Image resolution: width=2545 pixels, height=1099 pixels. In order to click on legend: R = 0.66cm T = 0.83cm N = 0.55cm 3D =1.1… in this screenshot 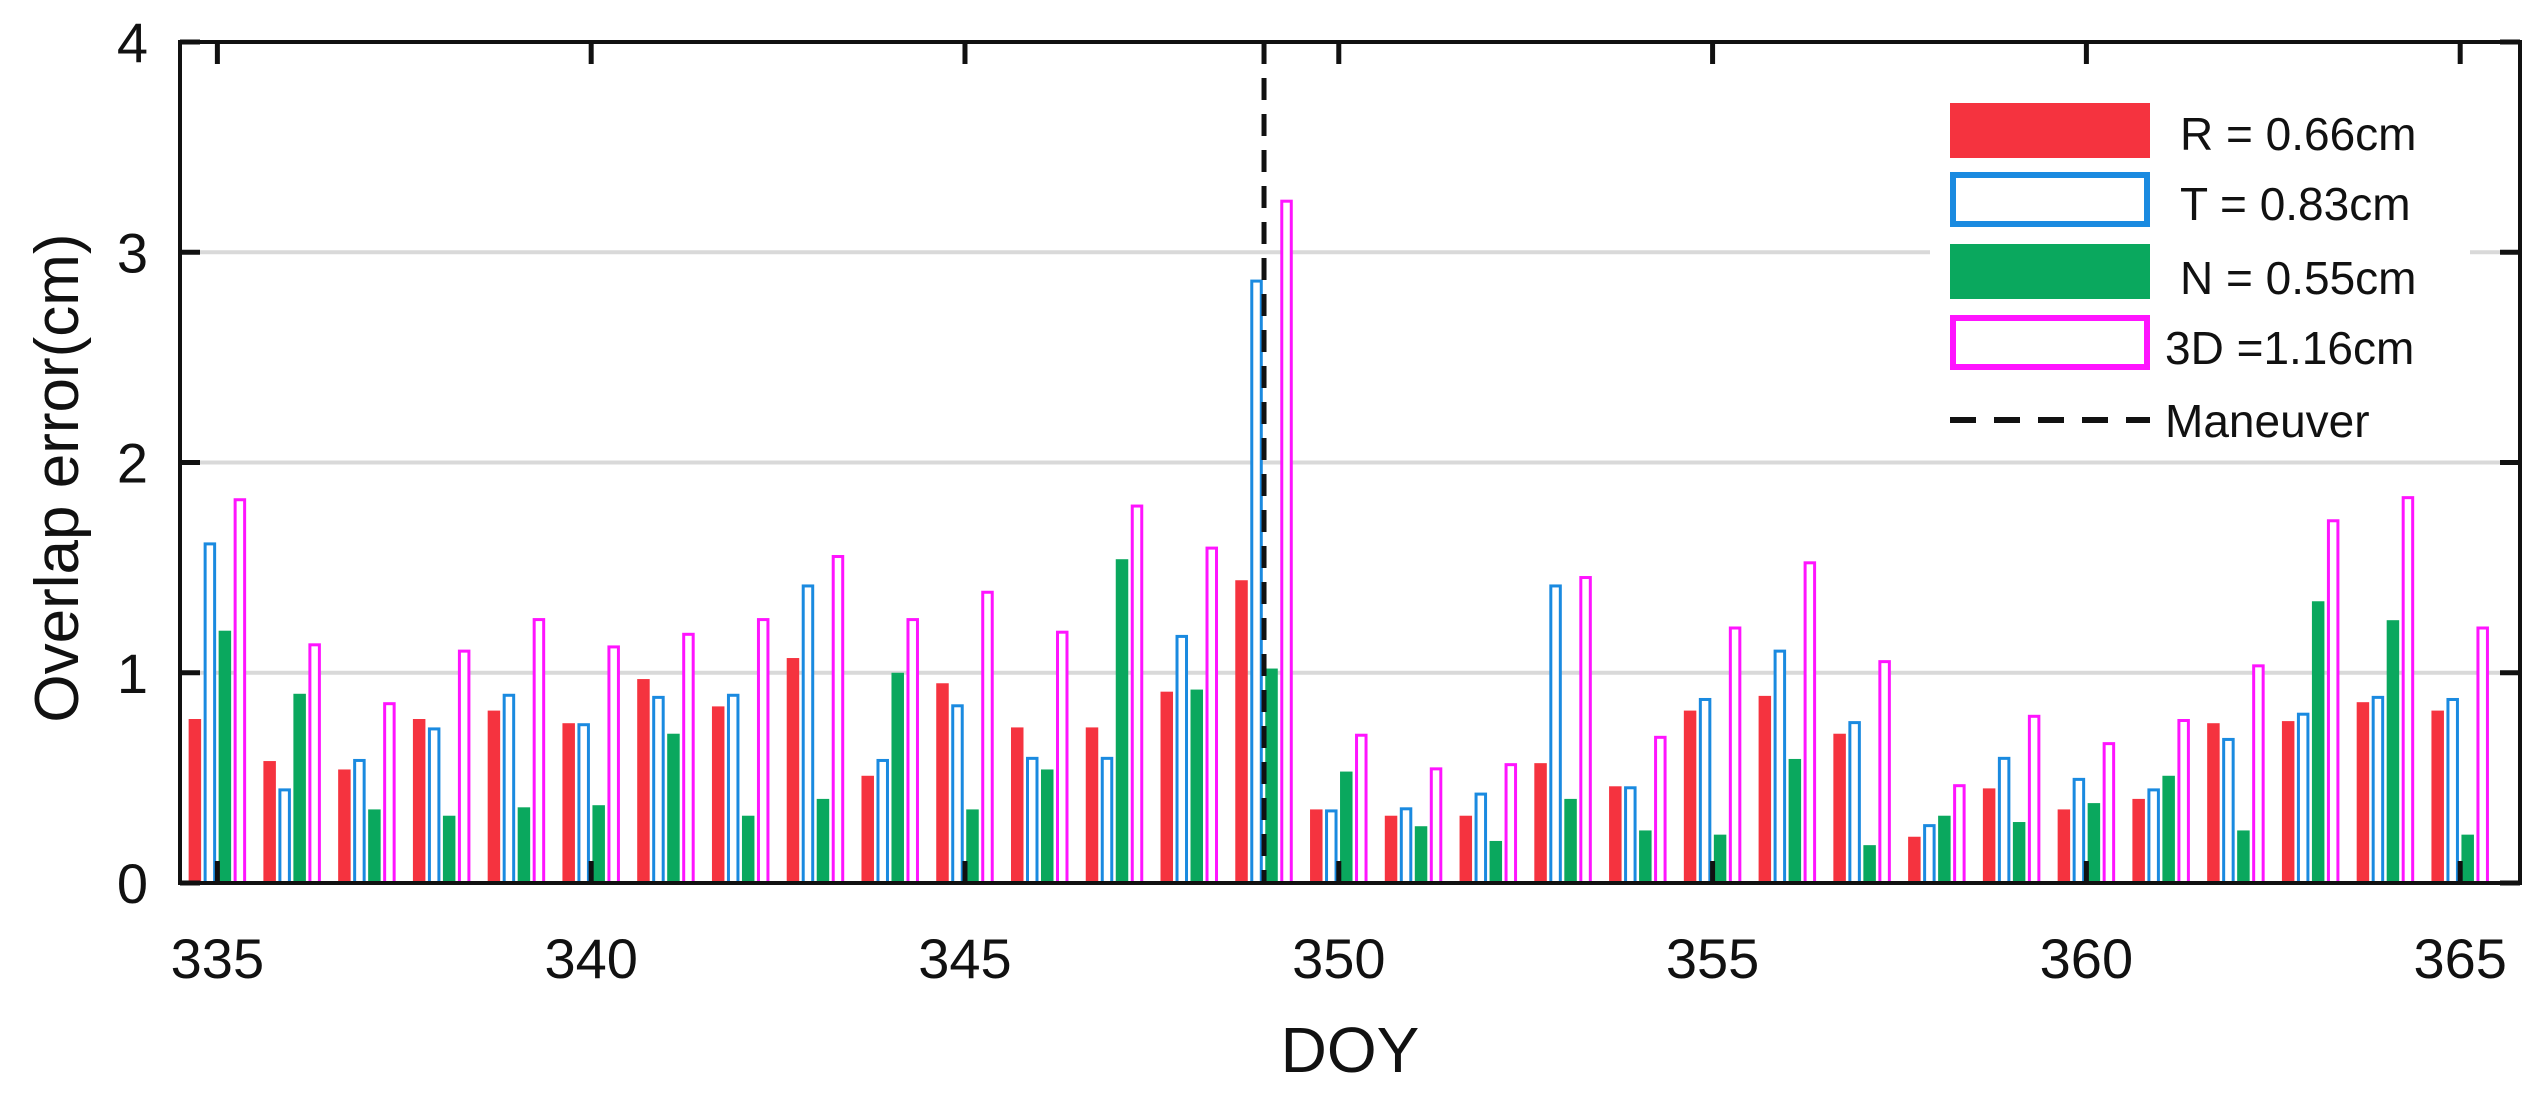, I will do `click(2200, 270)`.